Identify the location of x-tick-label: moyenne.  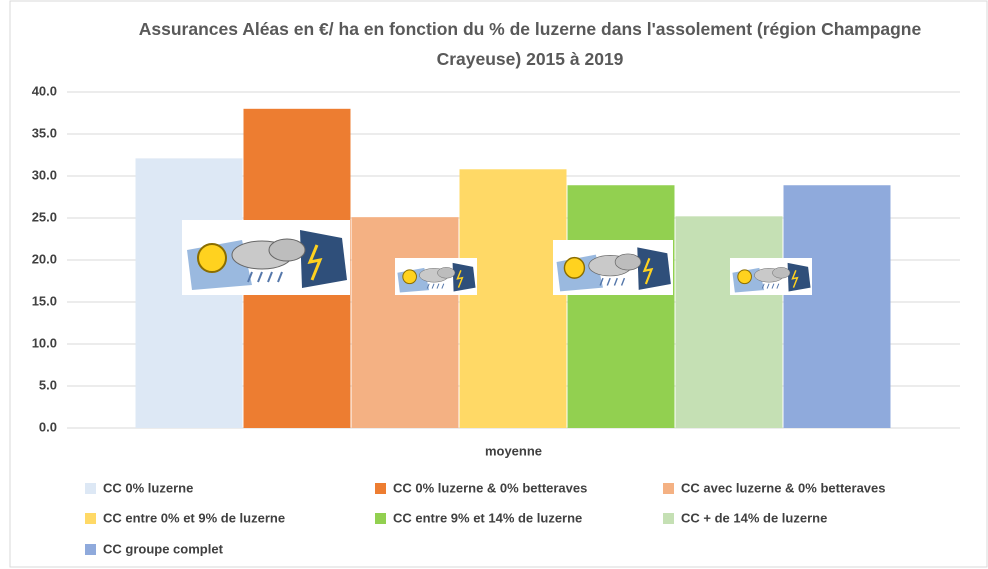
(513, 450).